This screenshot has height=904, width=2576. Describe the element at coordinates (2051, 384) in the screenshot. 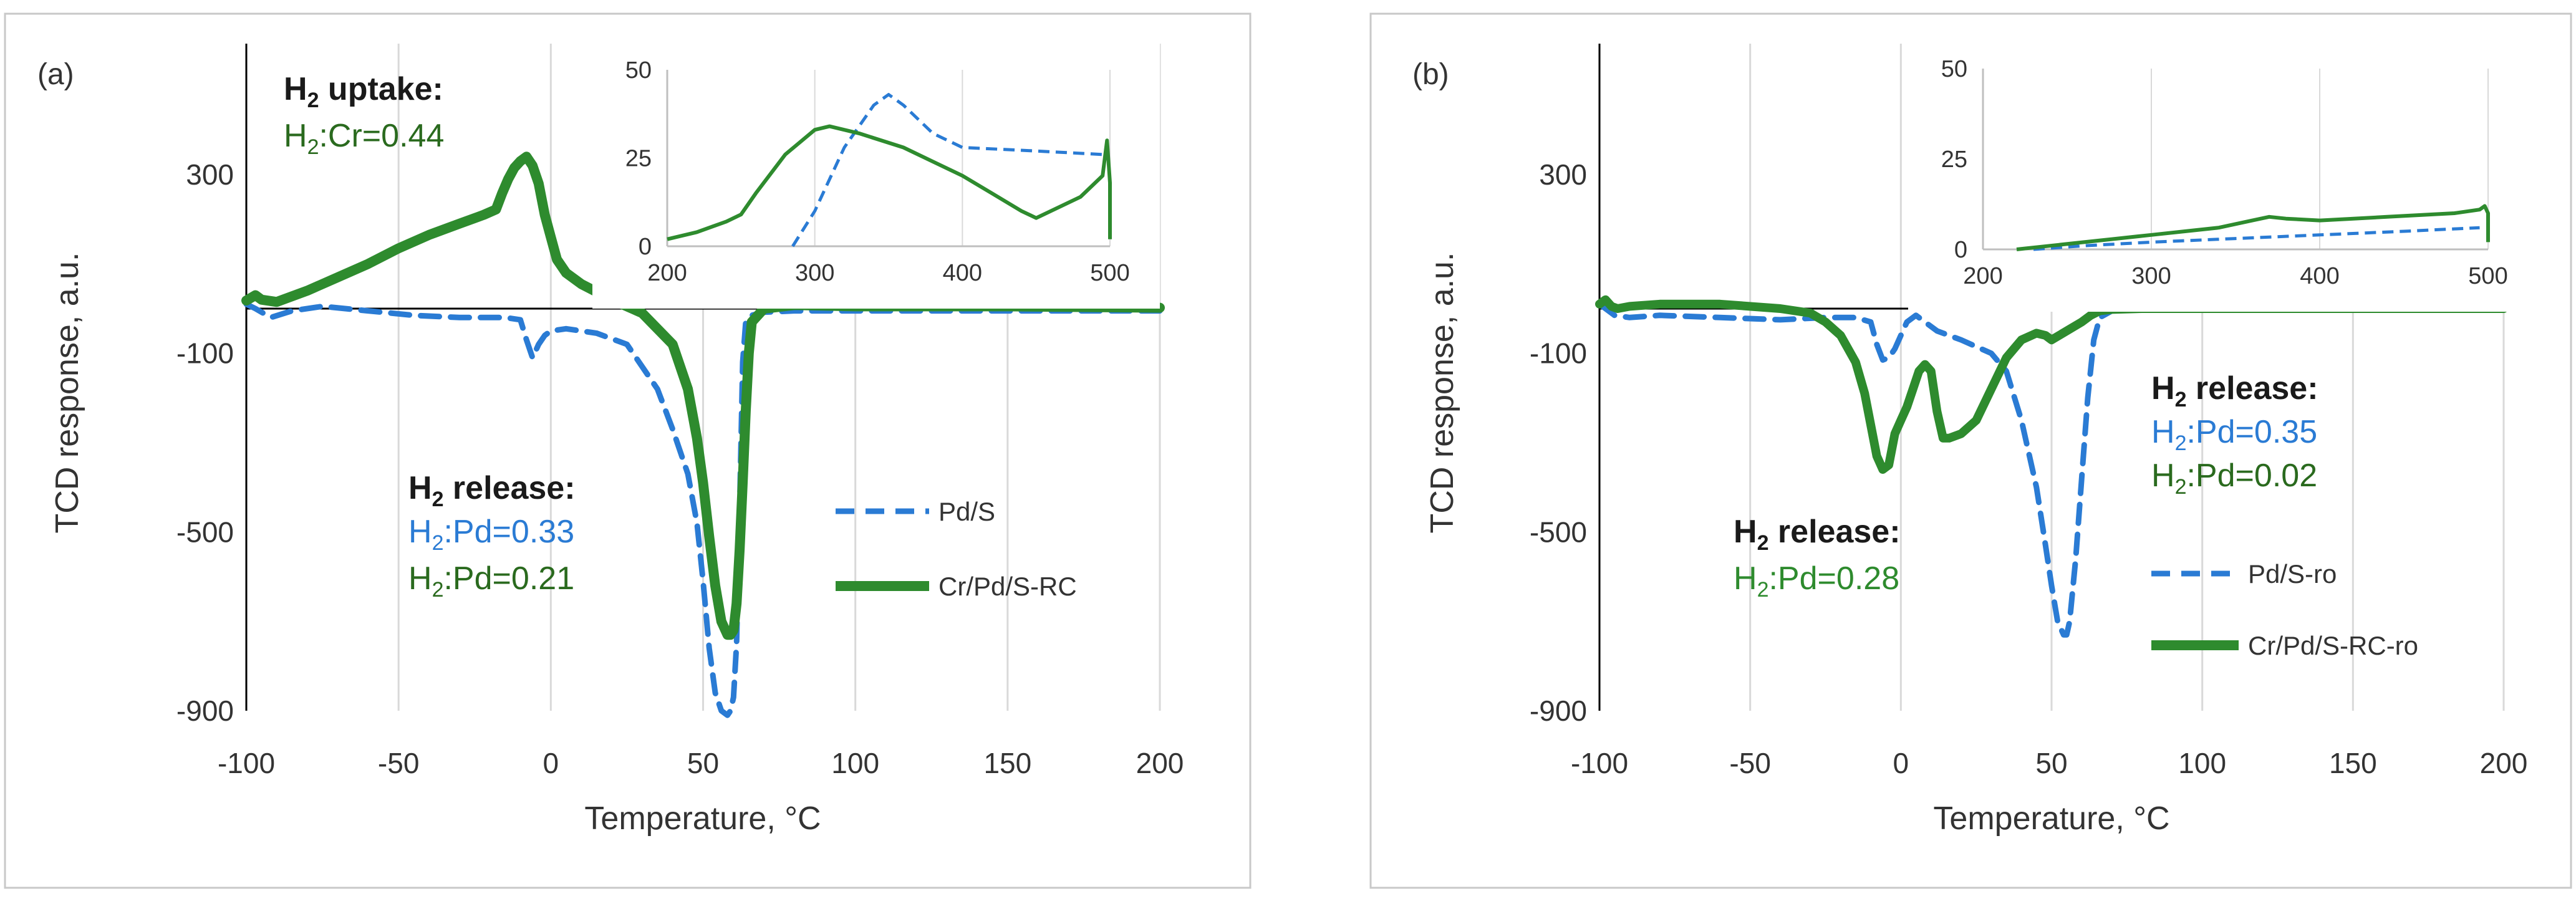

I see `series-line-solid` at that location.